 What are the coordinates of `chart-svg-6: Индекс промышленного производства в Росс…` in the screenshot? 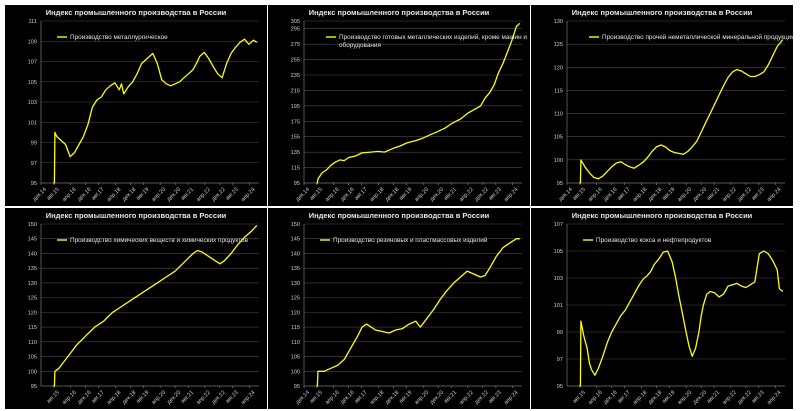 It's located at (669, 308).